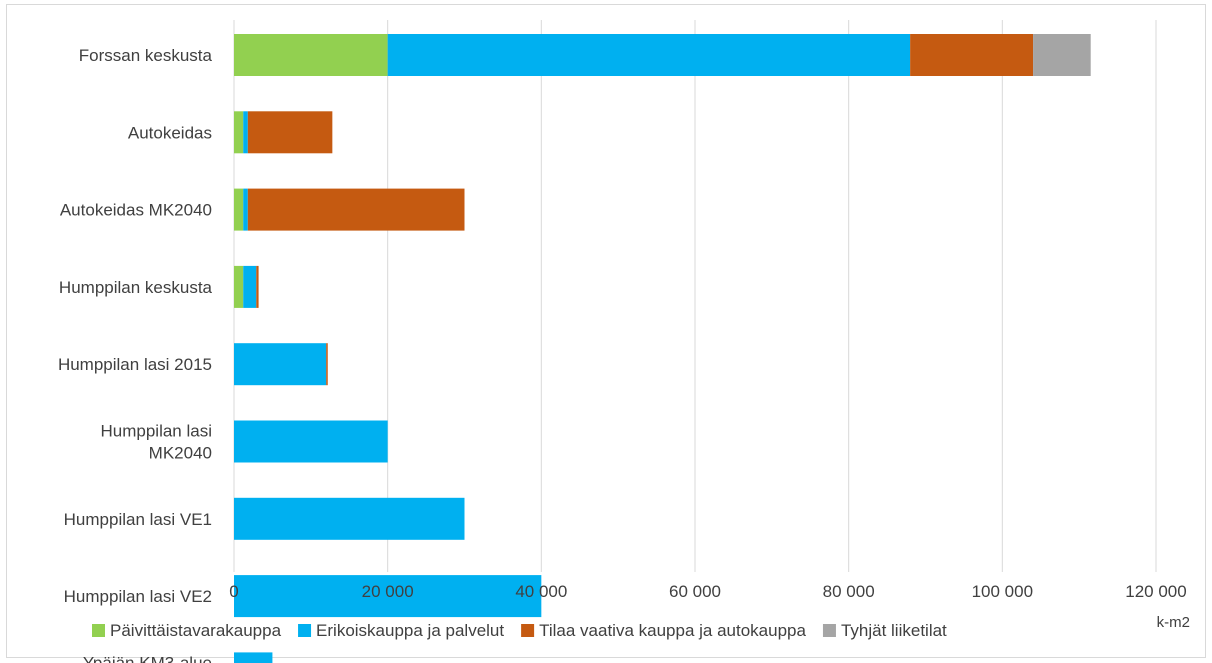 Image resolution: width=1212 pixels, height=663 pixels. Describe the element at coordinates (136, 287) in the screenshot. I see `category-label-3: Humppilan keskusta` at that location.